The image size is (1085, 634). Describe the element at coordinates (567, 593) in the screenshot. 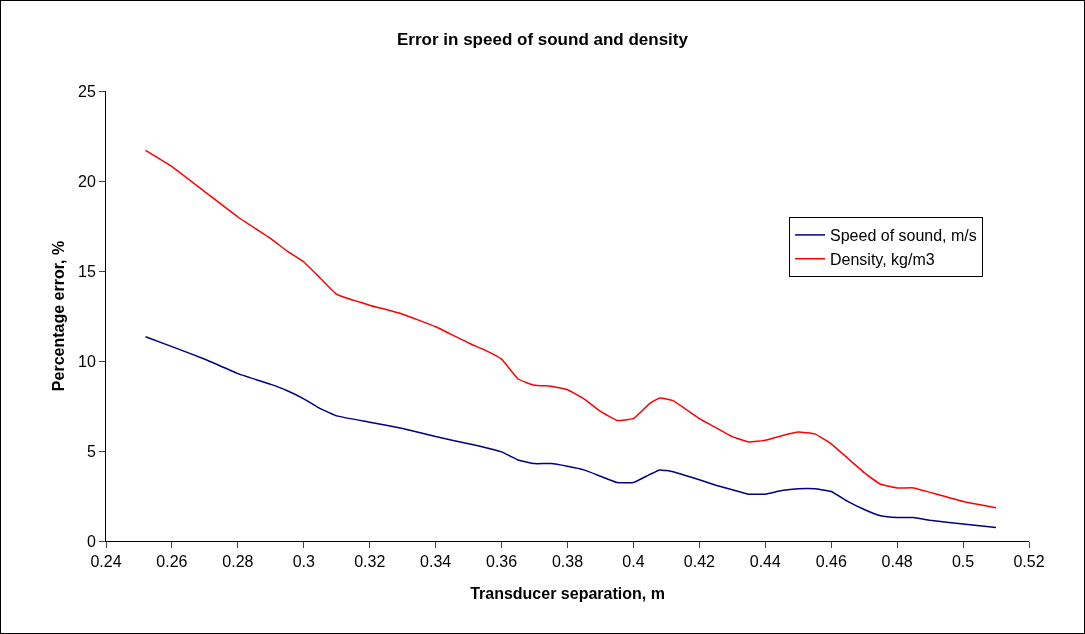

I see `x-axis-title: Transducer separation, m` at that location.